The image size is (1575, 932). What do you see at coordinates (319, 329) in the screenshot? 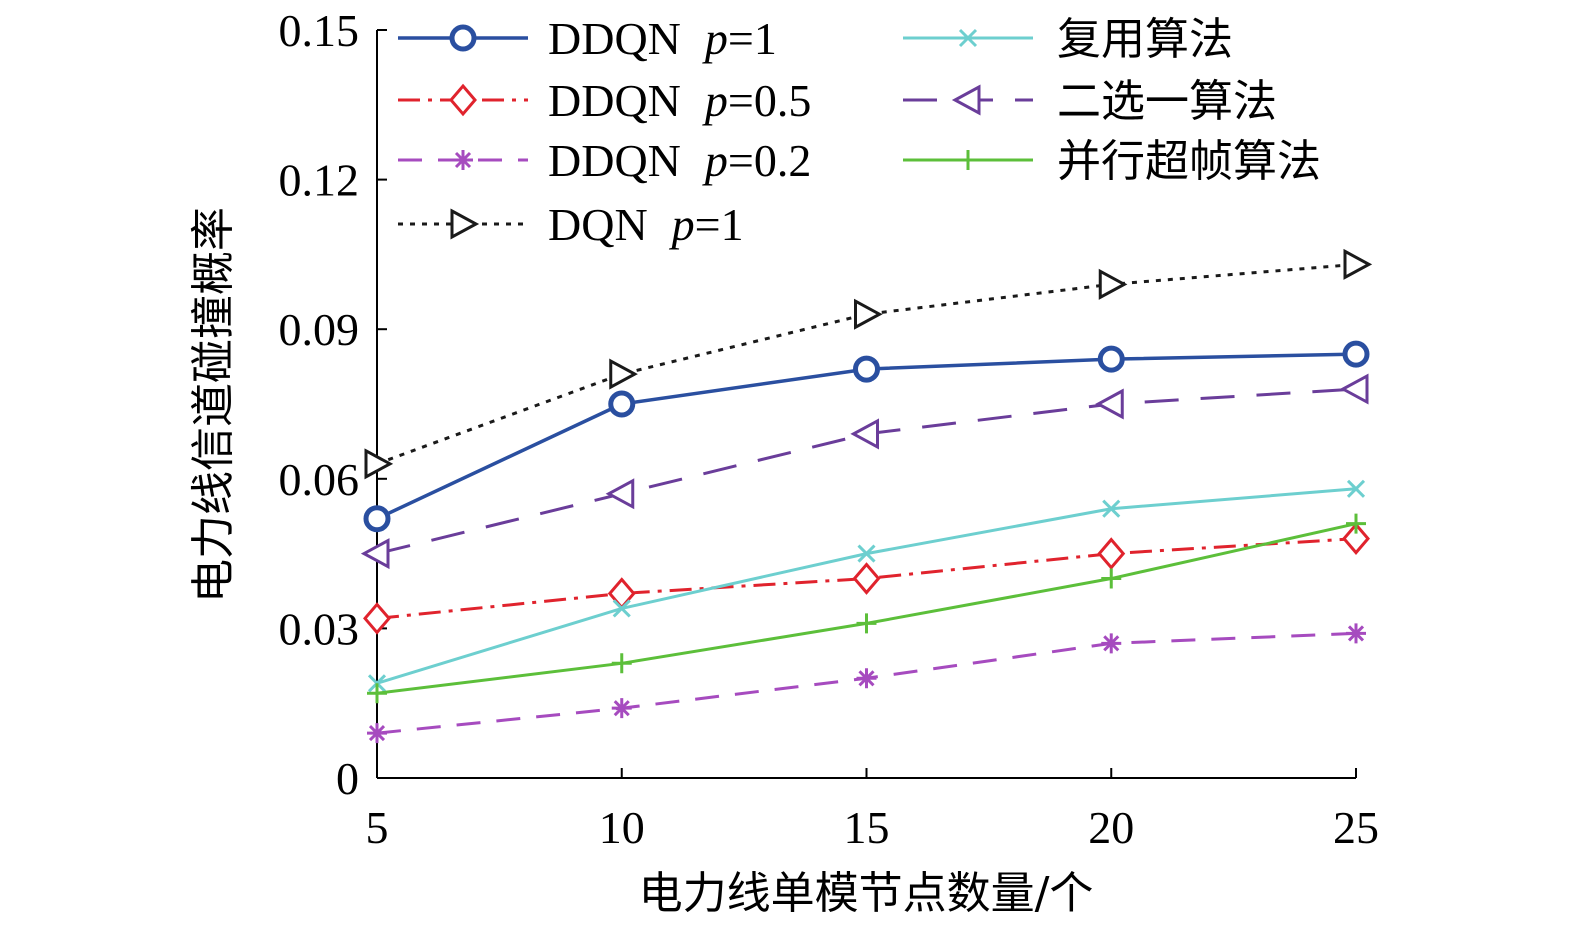
I see `y-tick-label: 0.09` at bounding box center [319, 329].